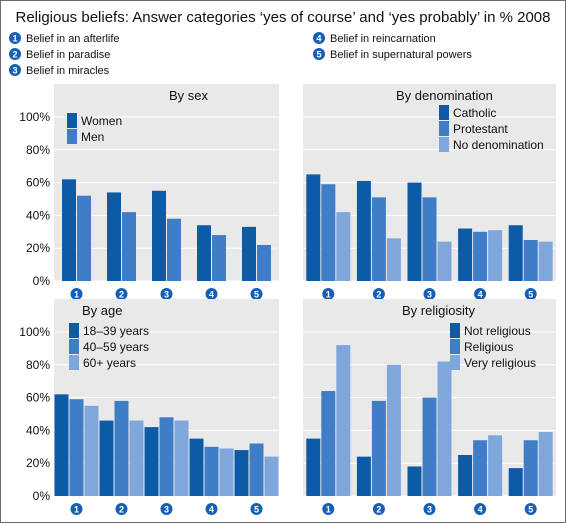 This screenshot has height=523, width=566. What do you see at coordinates (38, 183) in the screenshot?
I see `y-tick-label: 60%` at bounding box center [38, 183].